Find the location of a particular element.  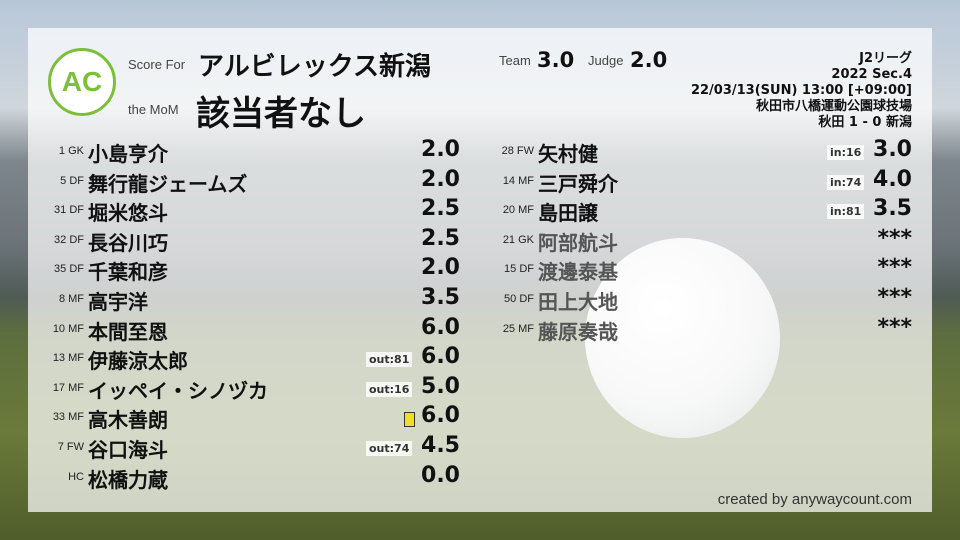

player-name: 本間至恩 is located at coordinates (128, 331).